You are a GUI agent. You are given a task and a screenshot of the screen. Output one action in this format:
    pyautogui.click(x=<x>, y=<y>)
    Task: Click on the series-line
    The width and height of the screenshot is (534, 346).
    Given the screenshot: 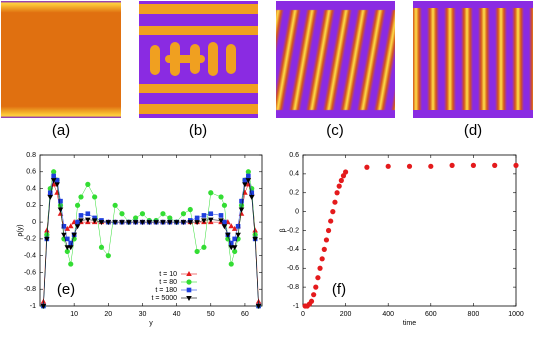 What is the action you would take?
    pyautogui.click(x=151, y=243)
    